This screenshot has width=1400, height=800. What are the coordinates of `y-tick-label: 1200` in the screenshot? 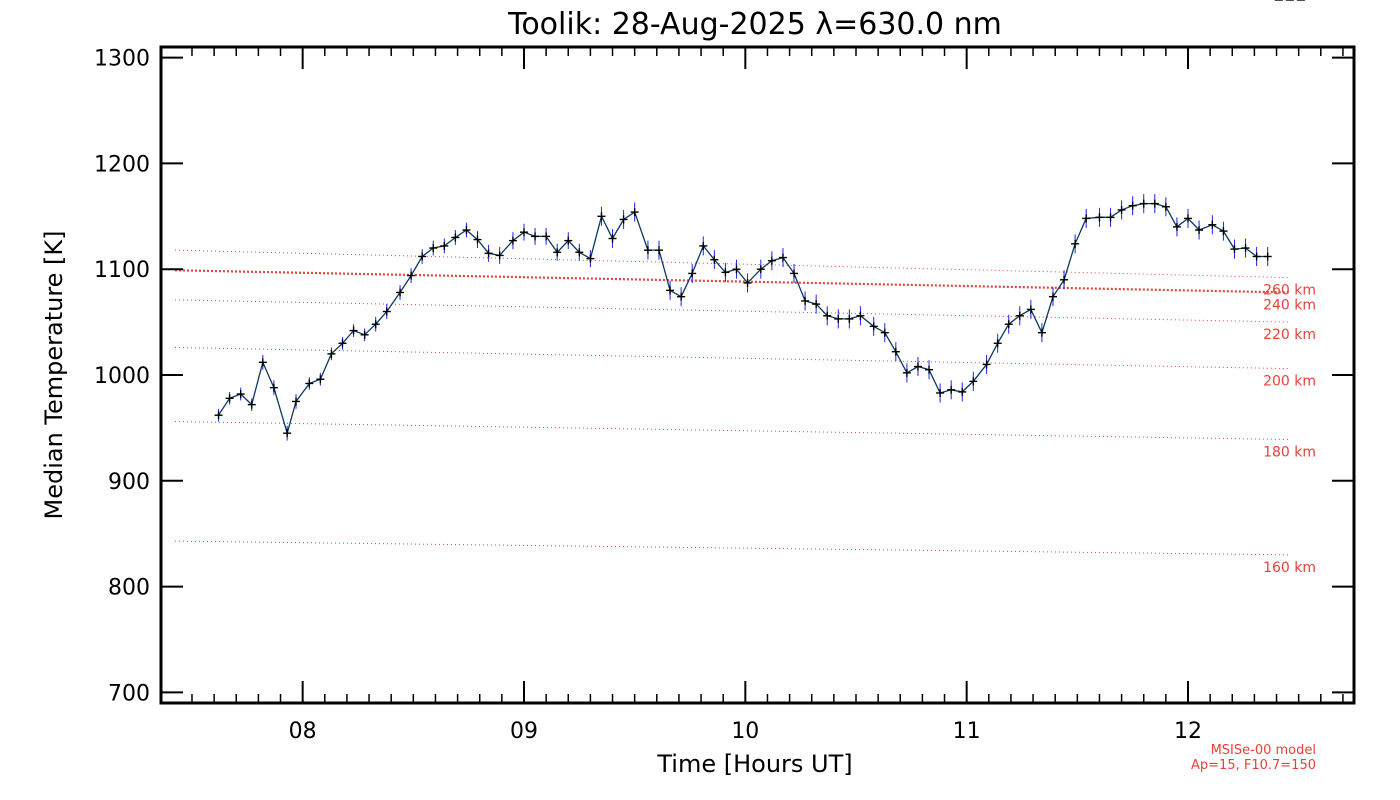 It's located at (122, 164).